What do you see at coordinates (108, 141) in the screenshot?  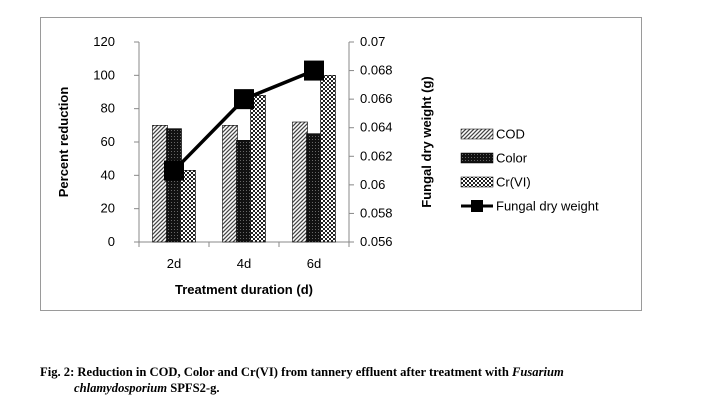 I see `y-tick-label: 60` at bounding box center [108, 141].